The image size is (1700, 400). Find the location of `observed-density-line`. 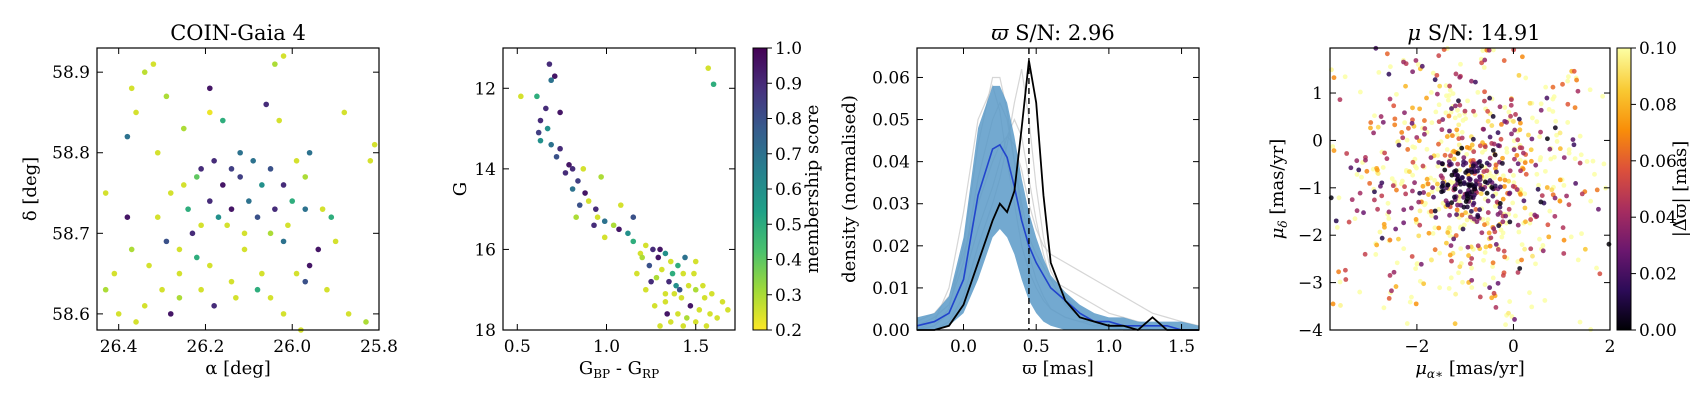

observed-density-line is located at coordinates (1058, 196).